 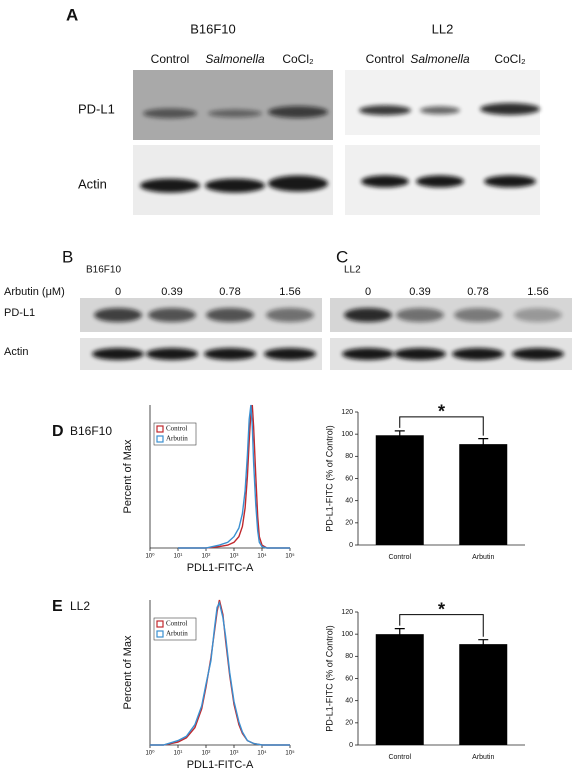 I want to click on cell-line: LL2, so click(x=443, y=28).